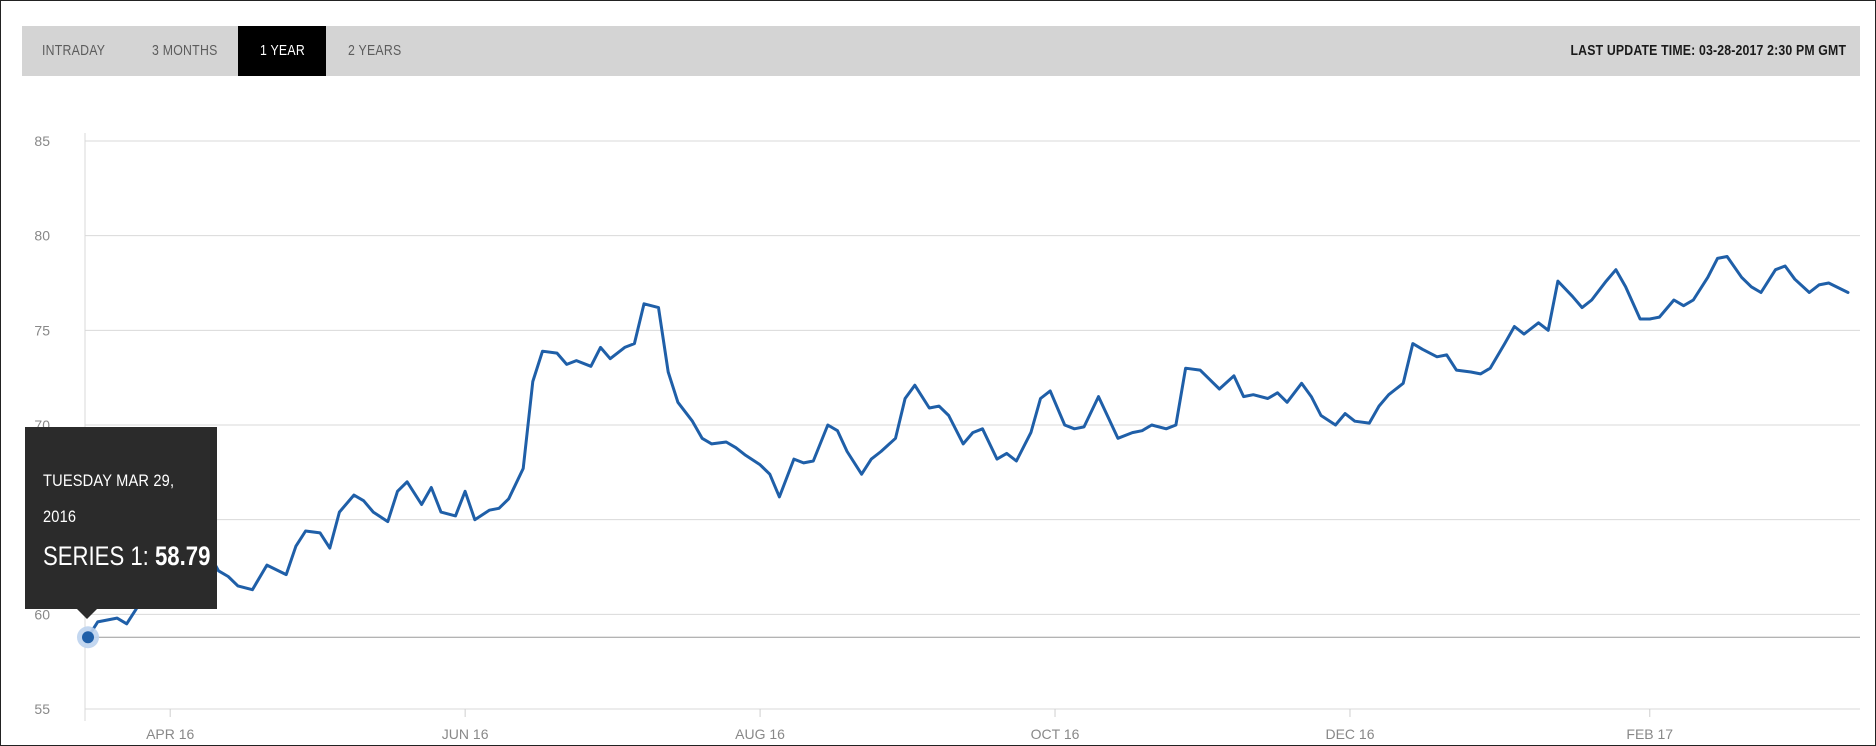  What do you see at coordinates (42, 614) in the screenshot?
I see `y-tick-label: 60` at bounding box center [42, 614].